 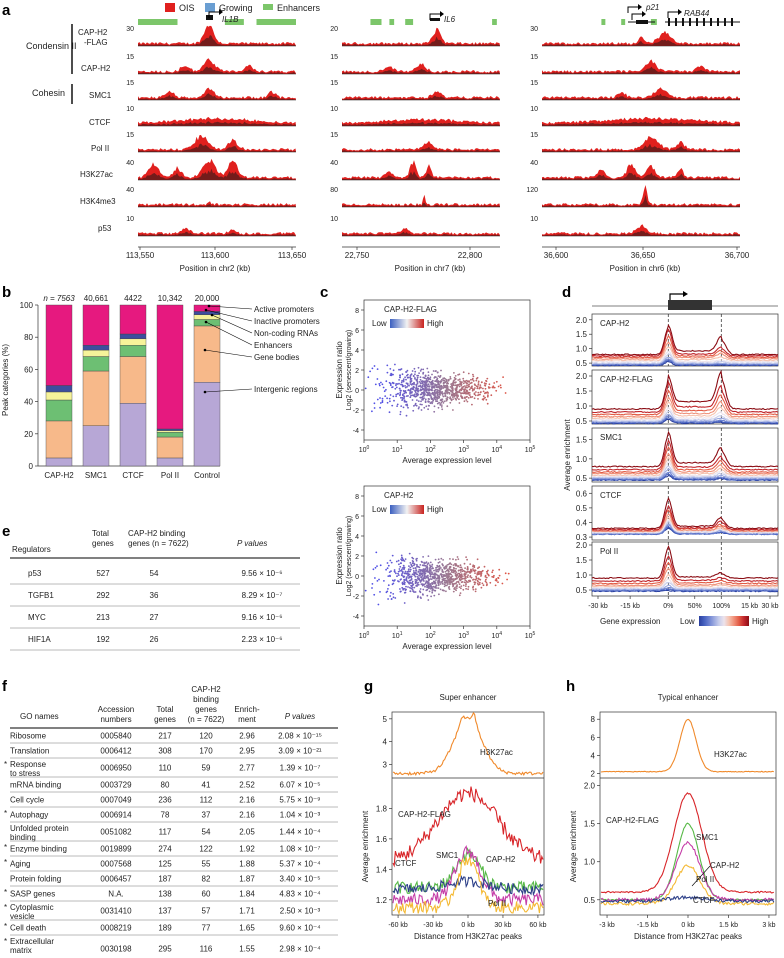 What do you see at coordinates (31, 549) in the screenshot?
I see `e-header-regulators: Regulators` at bounding box center [31, 549].